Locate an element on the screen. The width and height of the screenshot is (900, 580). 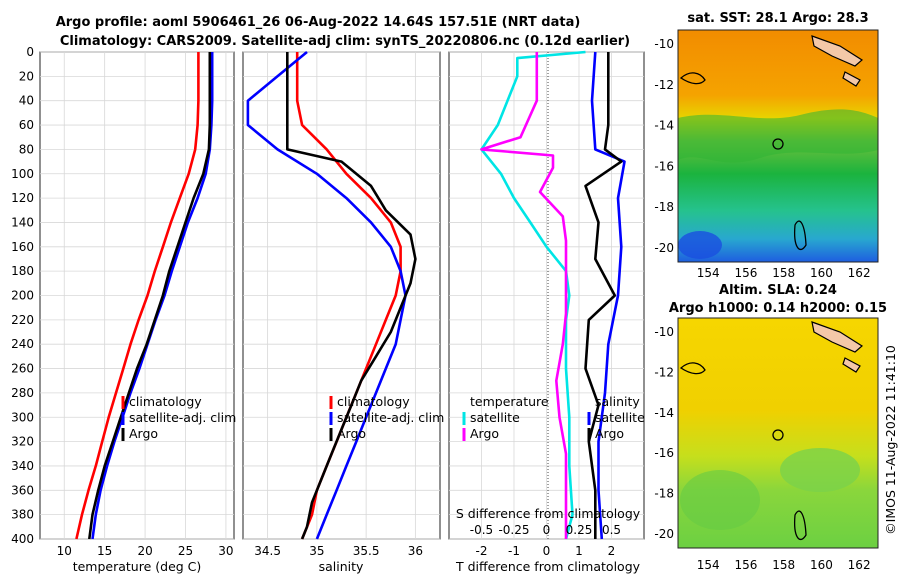
s-tick-label: 0.5 is located at coordinates (611, 530).